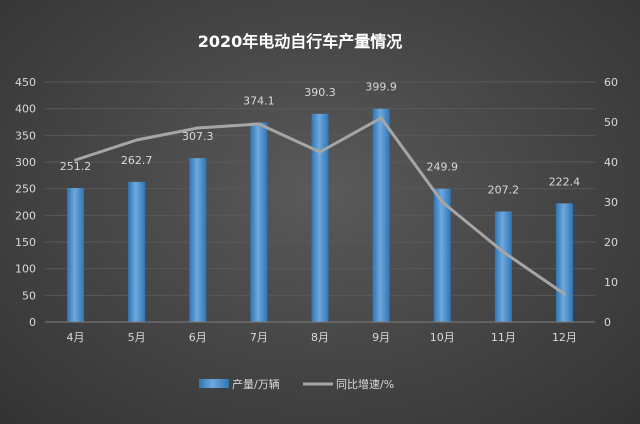 The image size is (640, 424). Describe the element at coordinates (137, 160) in the screenshot. I see `data-label: 262.7` at that location.